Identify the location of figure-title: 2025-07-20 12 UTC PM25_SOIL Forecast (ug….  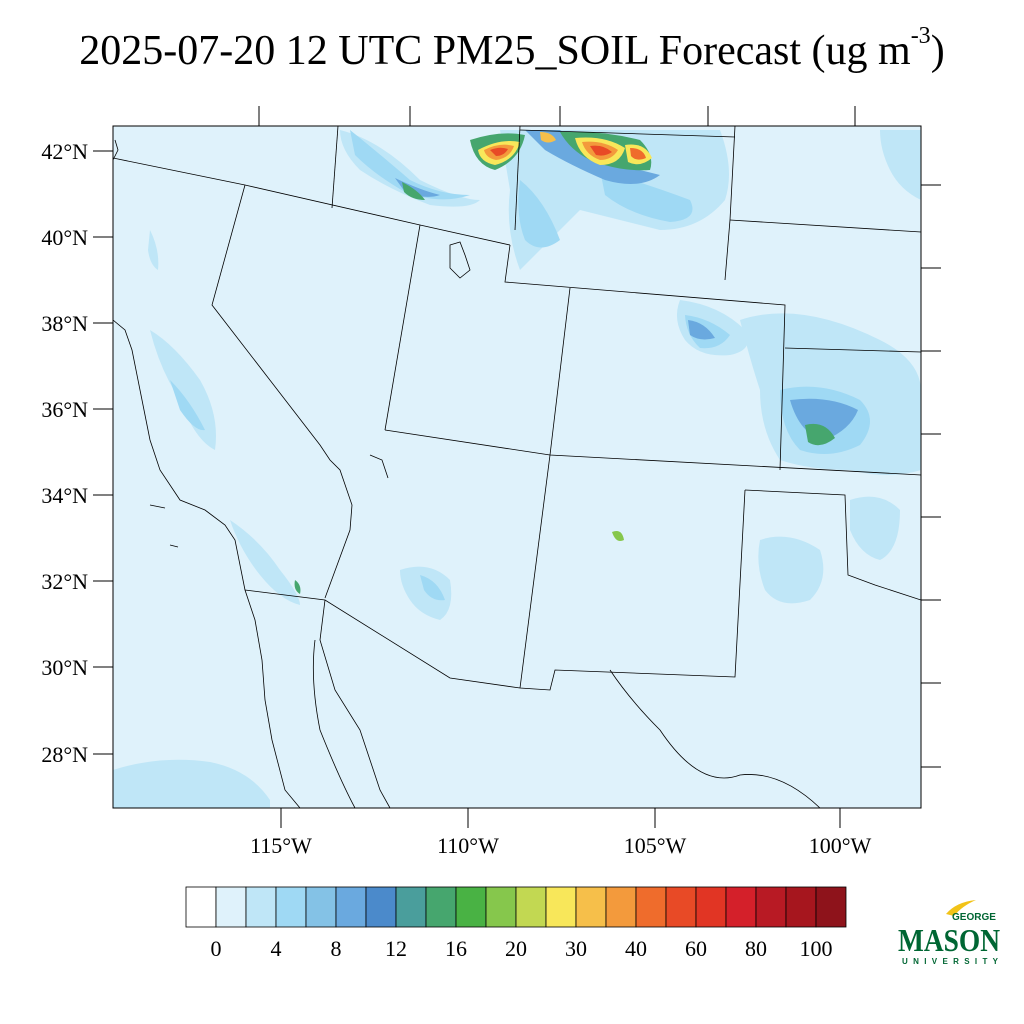
(512, 49).